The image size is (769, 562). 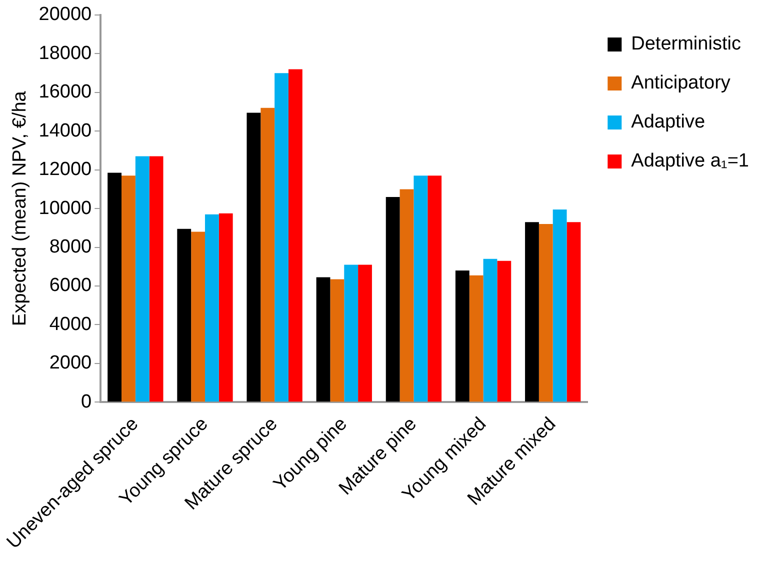 What do you see at coordinates (668, 122) in the screenshot?
I see `legend-label: Adaptive` at bounding box center [668, 122].